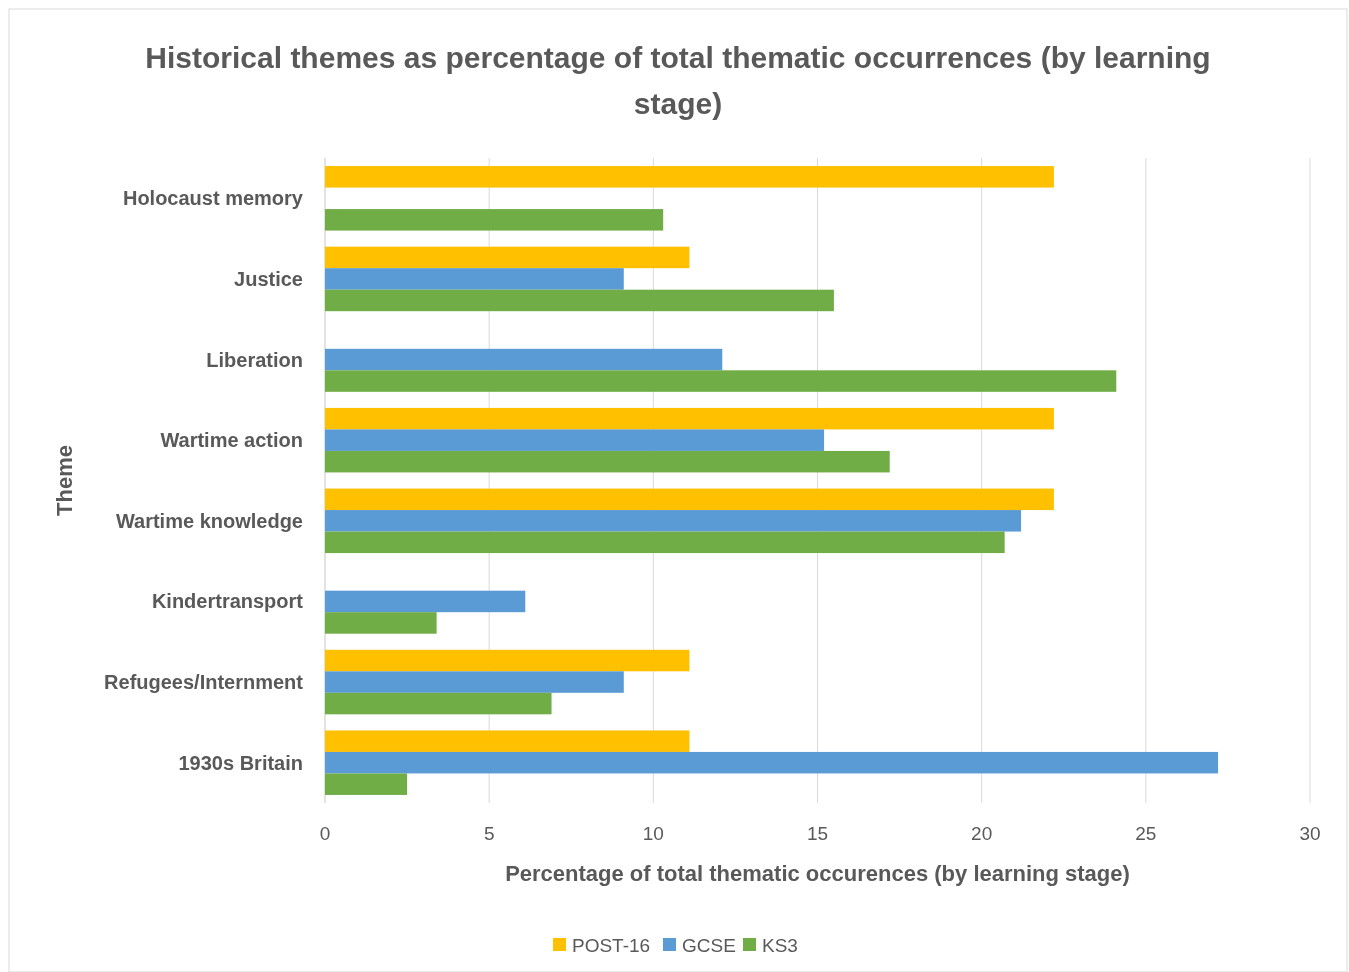 Image resolution: width=1349 pixels, height=972 pixels. Describe the element at coordinates (709, 945) in the screenshot. I see `legend-label: GCSE` at that location.